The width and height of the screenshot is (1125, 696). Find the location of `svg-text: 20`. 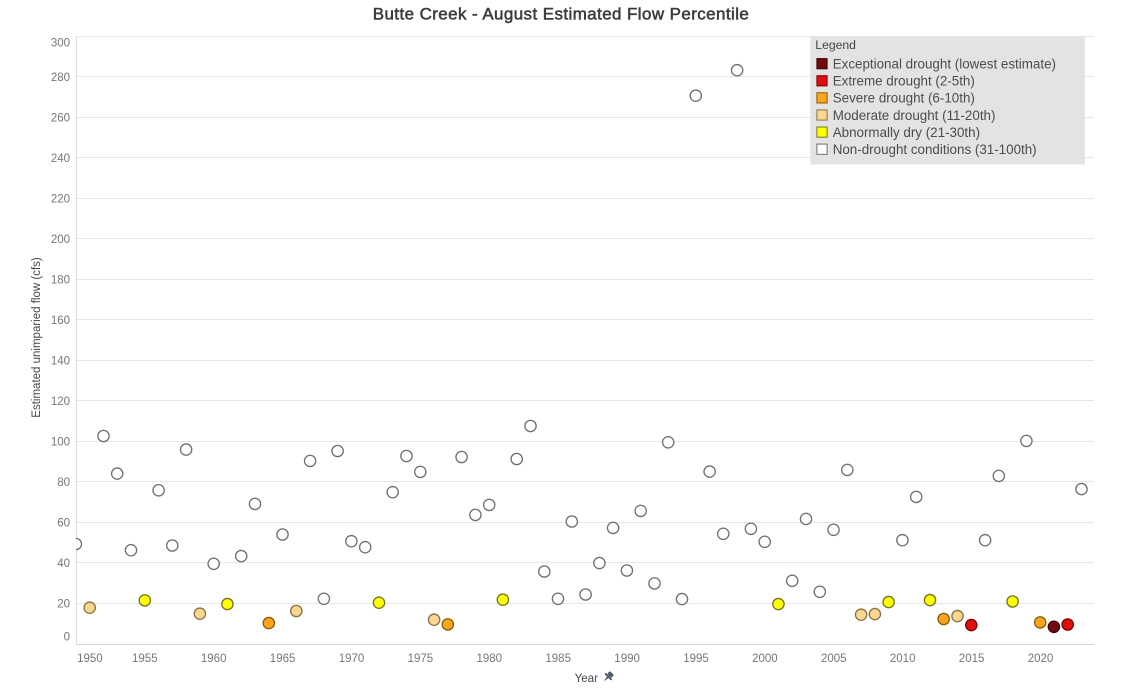

svg-text: 20 is located at coordinates (63, 605).